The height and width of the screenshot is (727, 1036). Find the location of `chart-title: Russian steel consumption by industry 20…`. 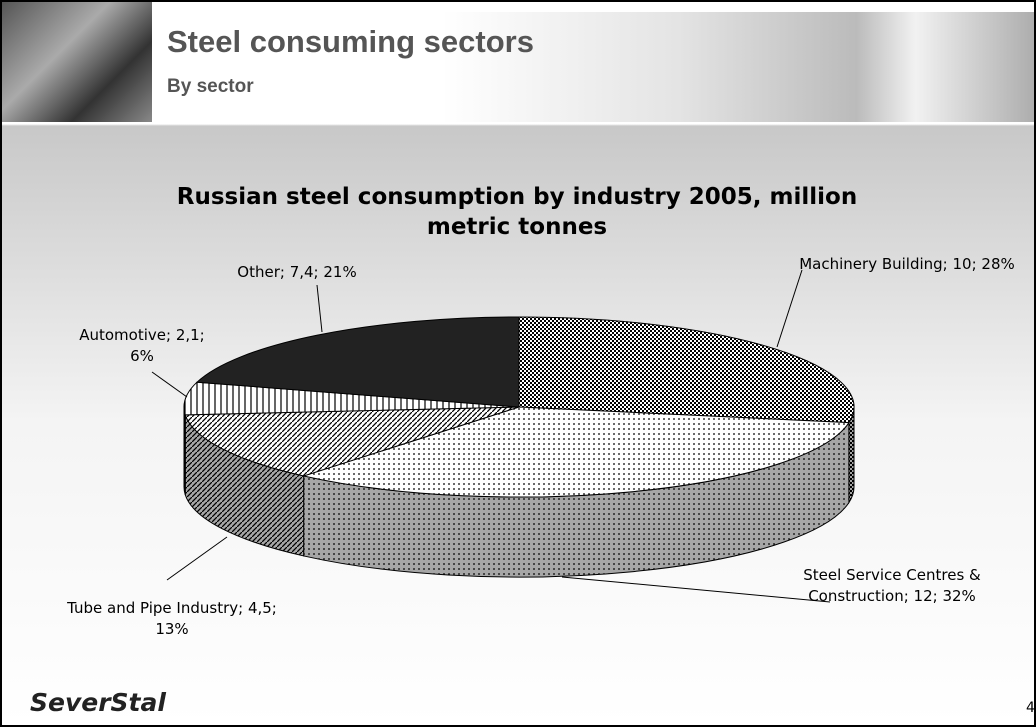

chart-title: Russian steel consumption by industry 20… is located at coordinates (517, 212).